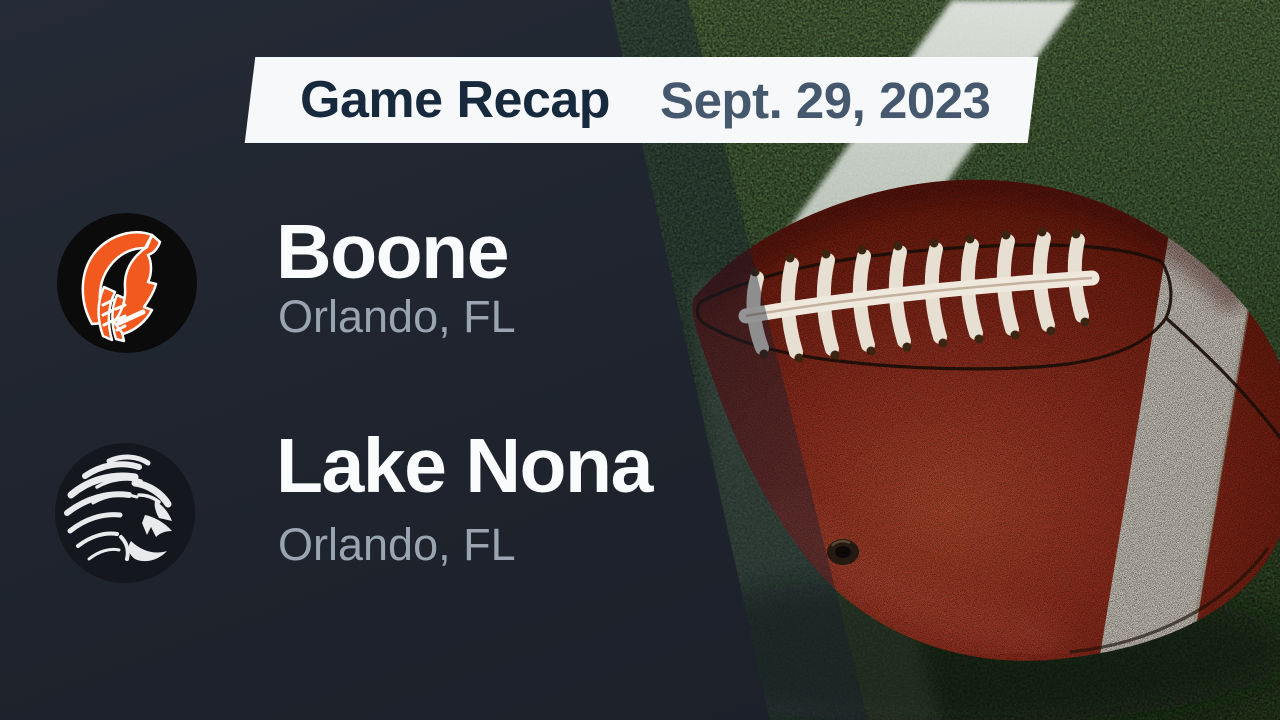  I want to click on team-location-boone: Orlando, FL, so click(397, 316).